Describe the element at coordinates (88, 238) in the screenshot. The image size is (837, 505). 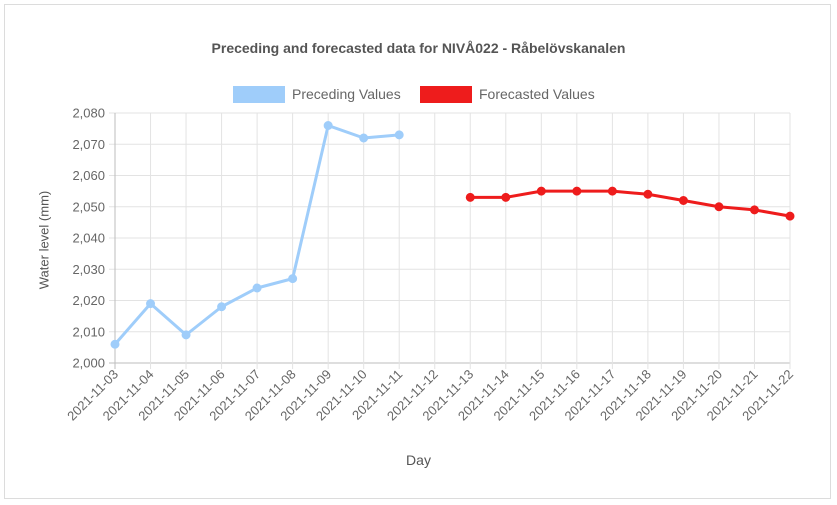
I see `y-tick-label: 2,040` at that location.